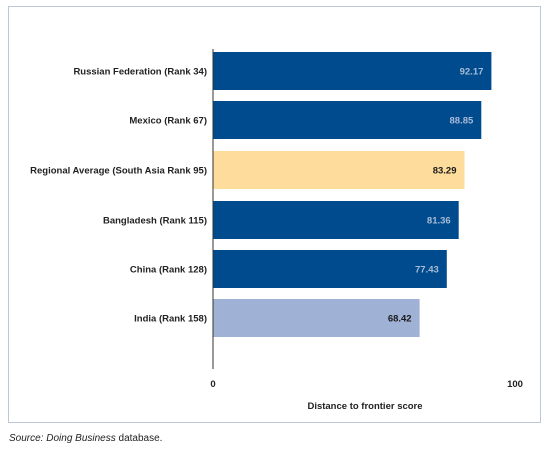  What do you see at coordinates (170, 319) in the screenshot?
I see `category-label: India (Rank 158)` at bounding box center [170, 319].